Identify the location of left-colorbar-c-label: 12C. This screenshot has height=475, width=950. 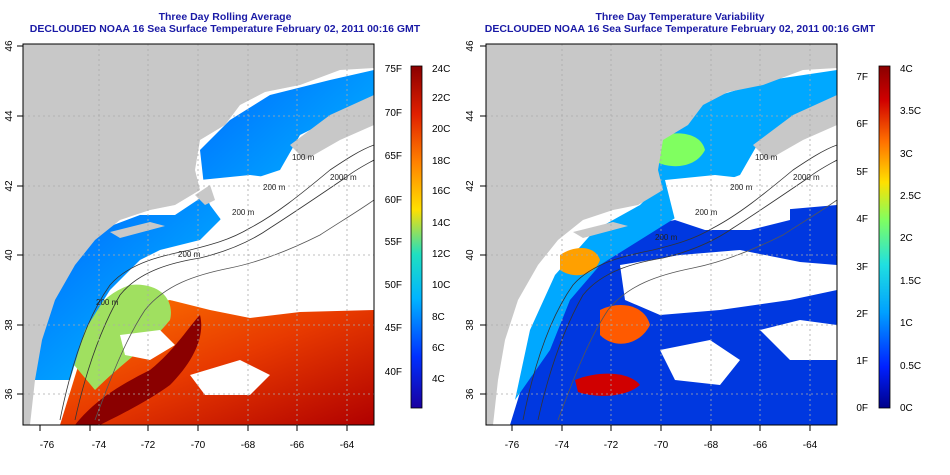
(441, 254).